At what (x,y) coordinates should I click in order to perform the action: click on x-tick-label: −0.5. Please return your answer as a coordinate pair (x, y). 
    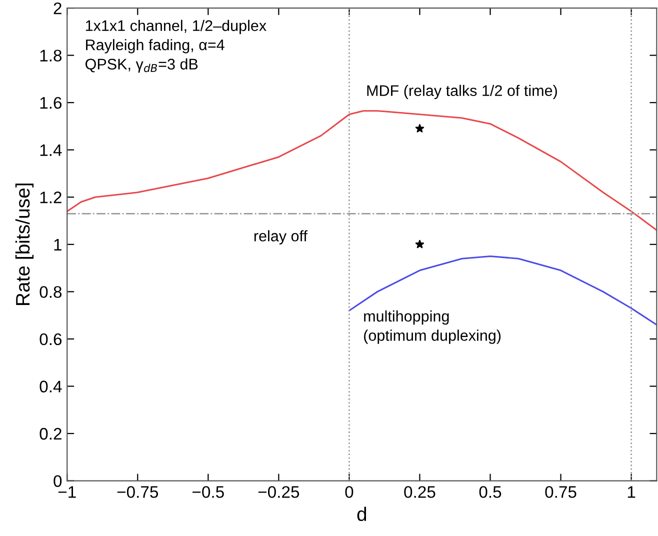
    Looking at the image, I should click on (208, 492).